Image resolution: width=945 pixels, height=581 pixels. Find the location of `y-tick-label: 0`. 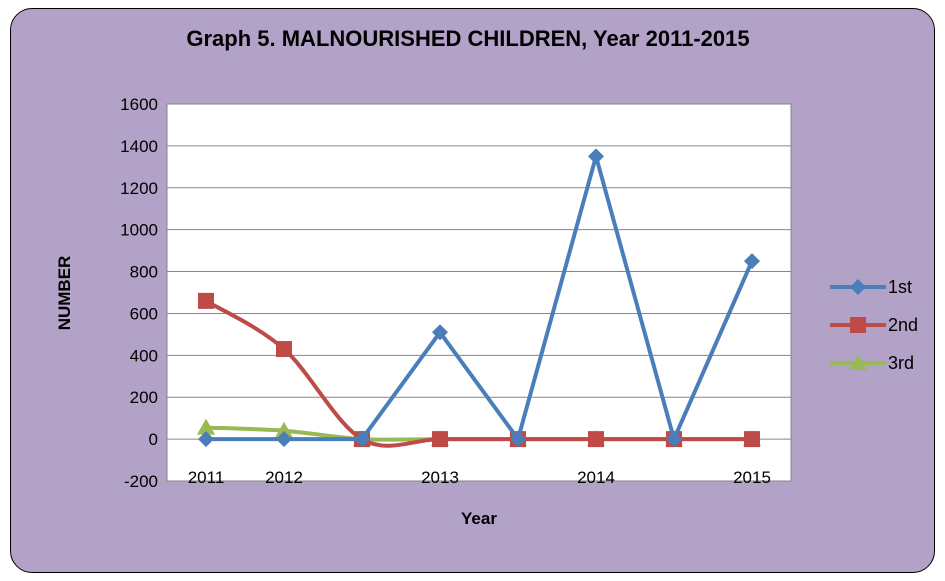

y-tick-label: 0 is located at coordinates (153, 439).